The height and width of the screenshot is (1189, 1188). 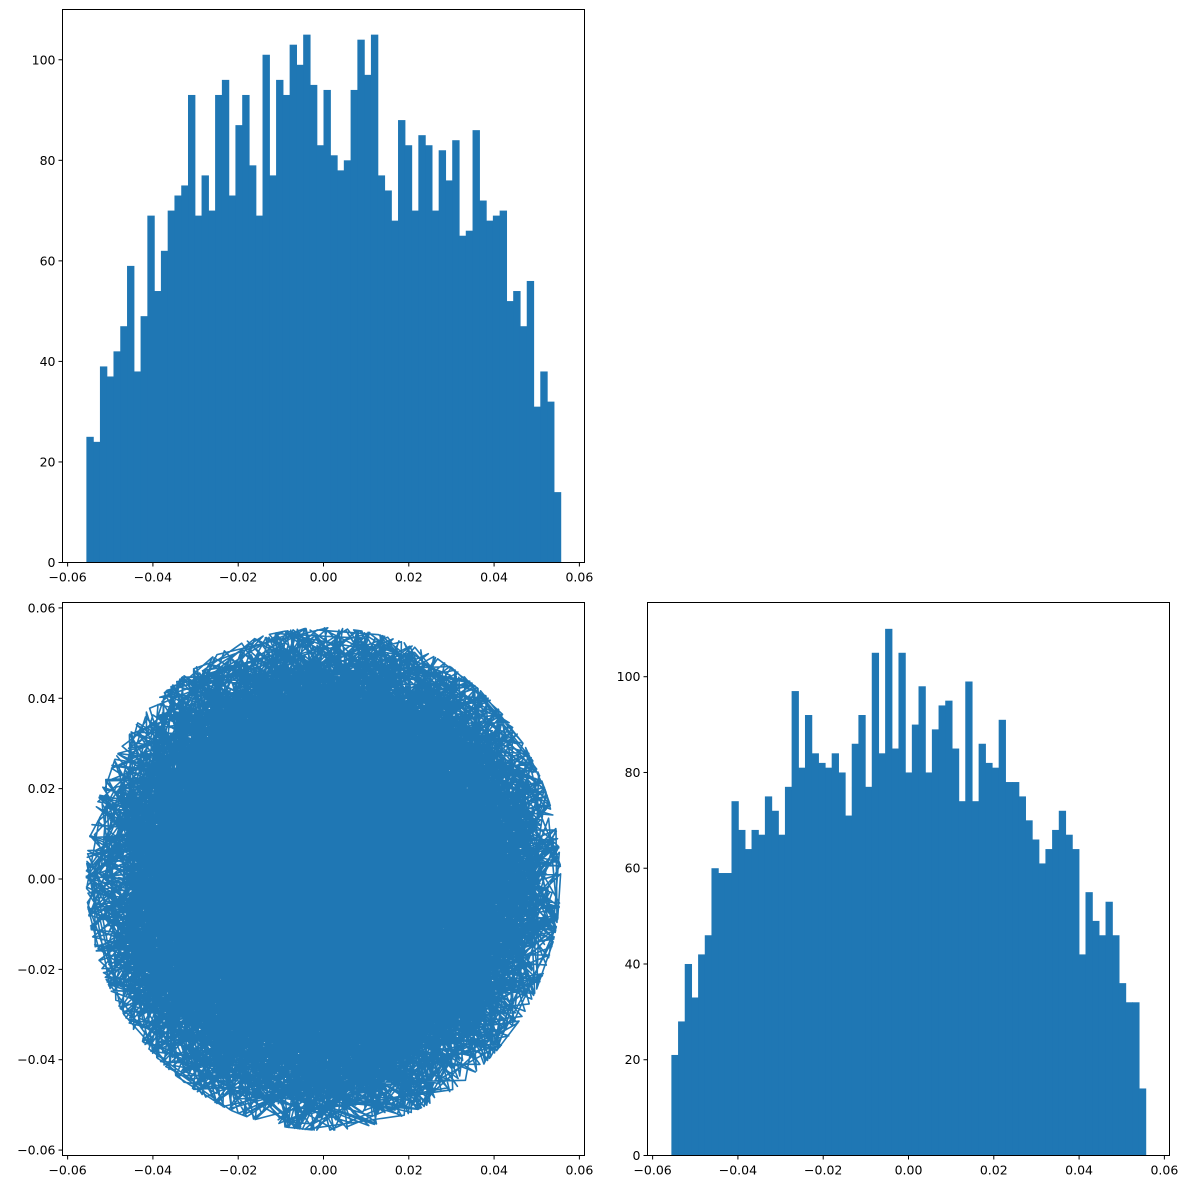 I want to click on x-tick-label: 0.00, so click(x=324, y=577).